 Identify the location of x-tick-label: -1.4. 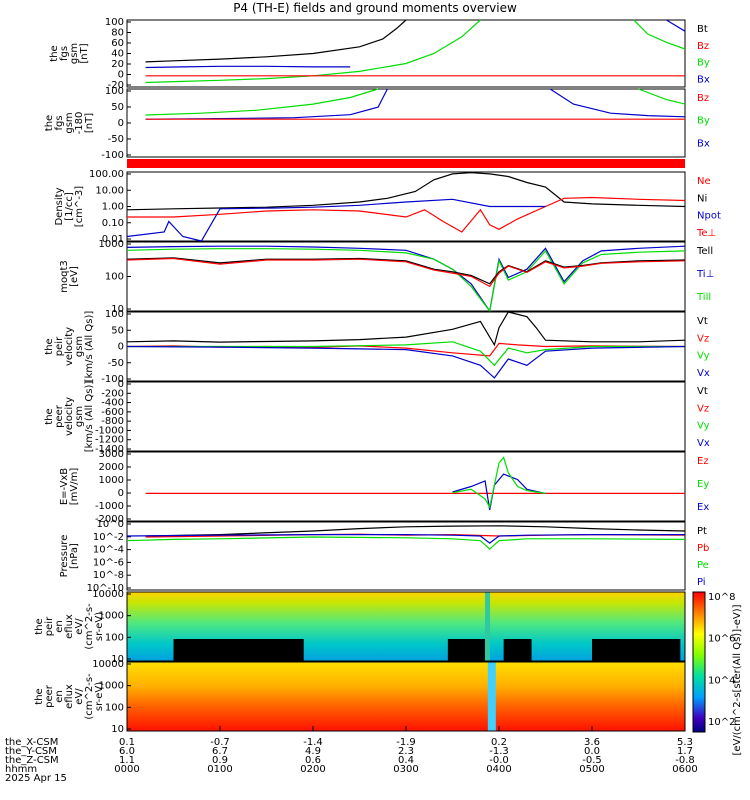
(313, 742).